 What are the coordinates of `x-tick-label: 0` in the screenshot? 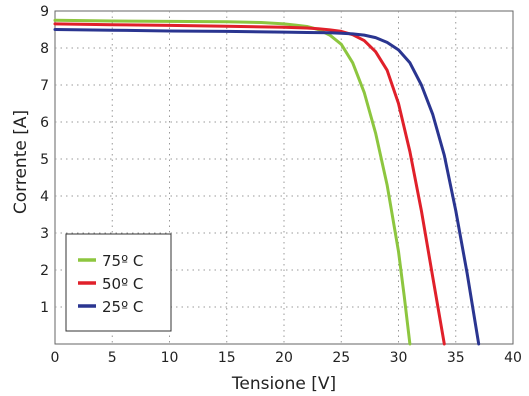 It's located at (55, 358).